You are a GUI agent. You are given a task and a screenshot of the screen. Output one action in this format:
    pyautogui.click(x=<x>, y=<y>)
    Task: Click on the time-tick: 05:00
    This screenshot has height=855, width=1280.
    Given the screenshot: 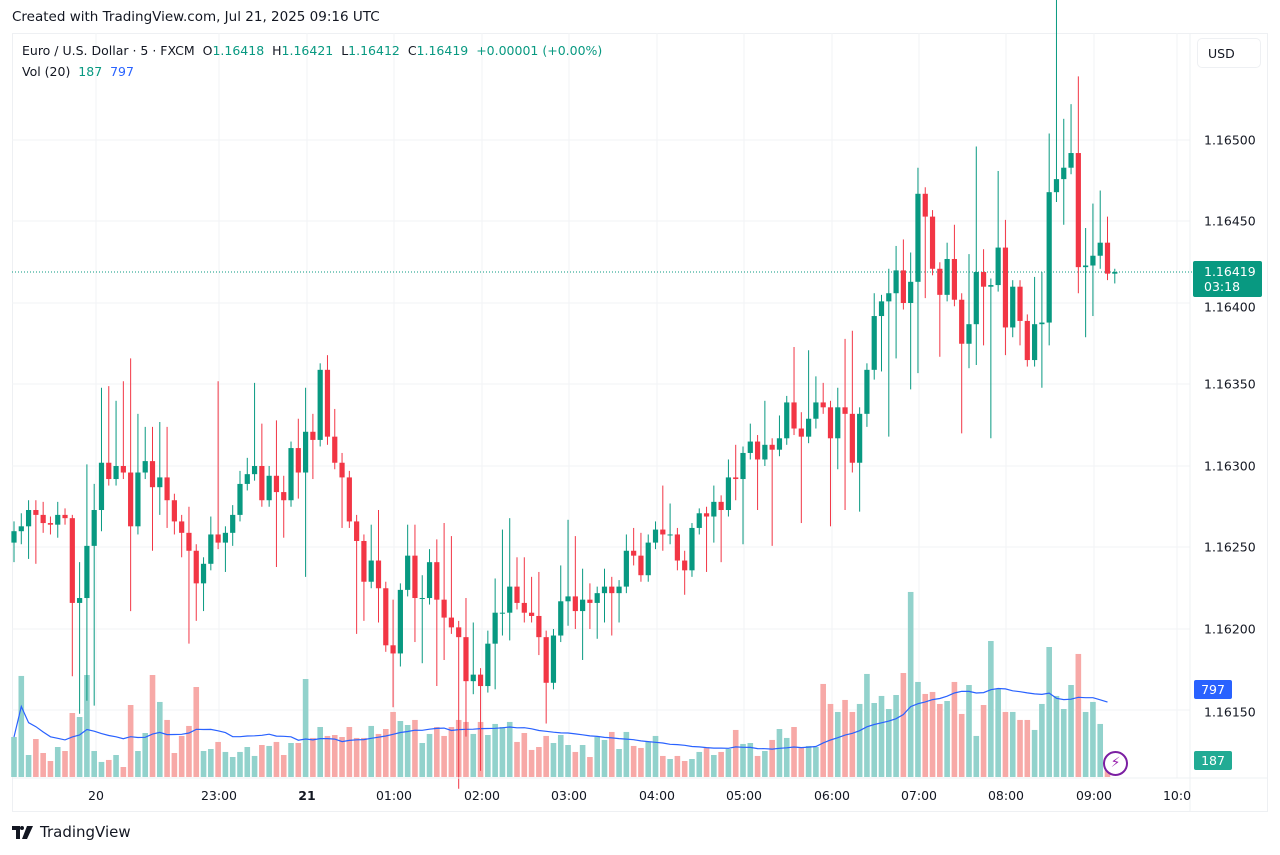 What is the action you would take?
    pyautogui.click(x=744, y=795)
    